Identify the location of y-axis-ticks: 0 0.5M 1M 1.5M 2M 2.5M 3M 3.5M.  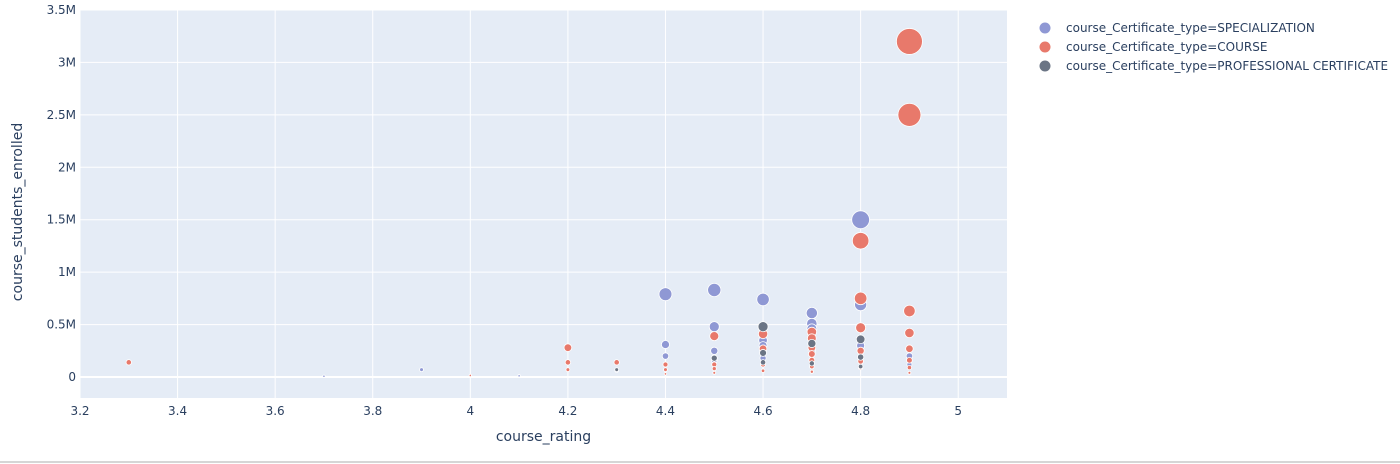
(61, 193).